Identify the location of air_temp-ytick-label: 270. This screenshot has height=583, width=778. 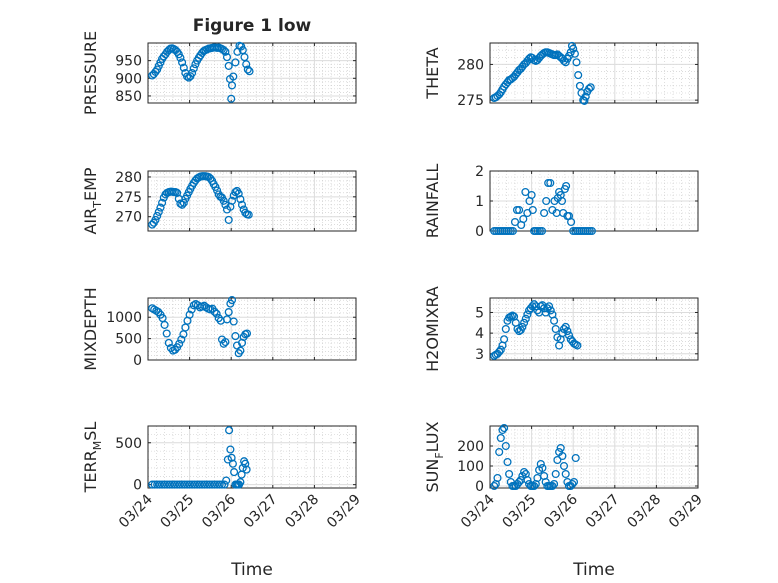
(128, 218).